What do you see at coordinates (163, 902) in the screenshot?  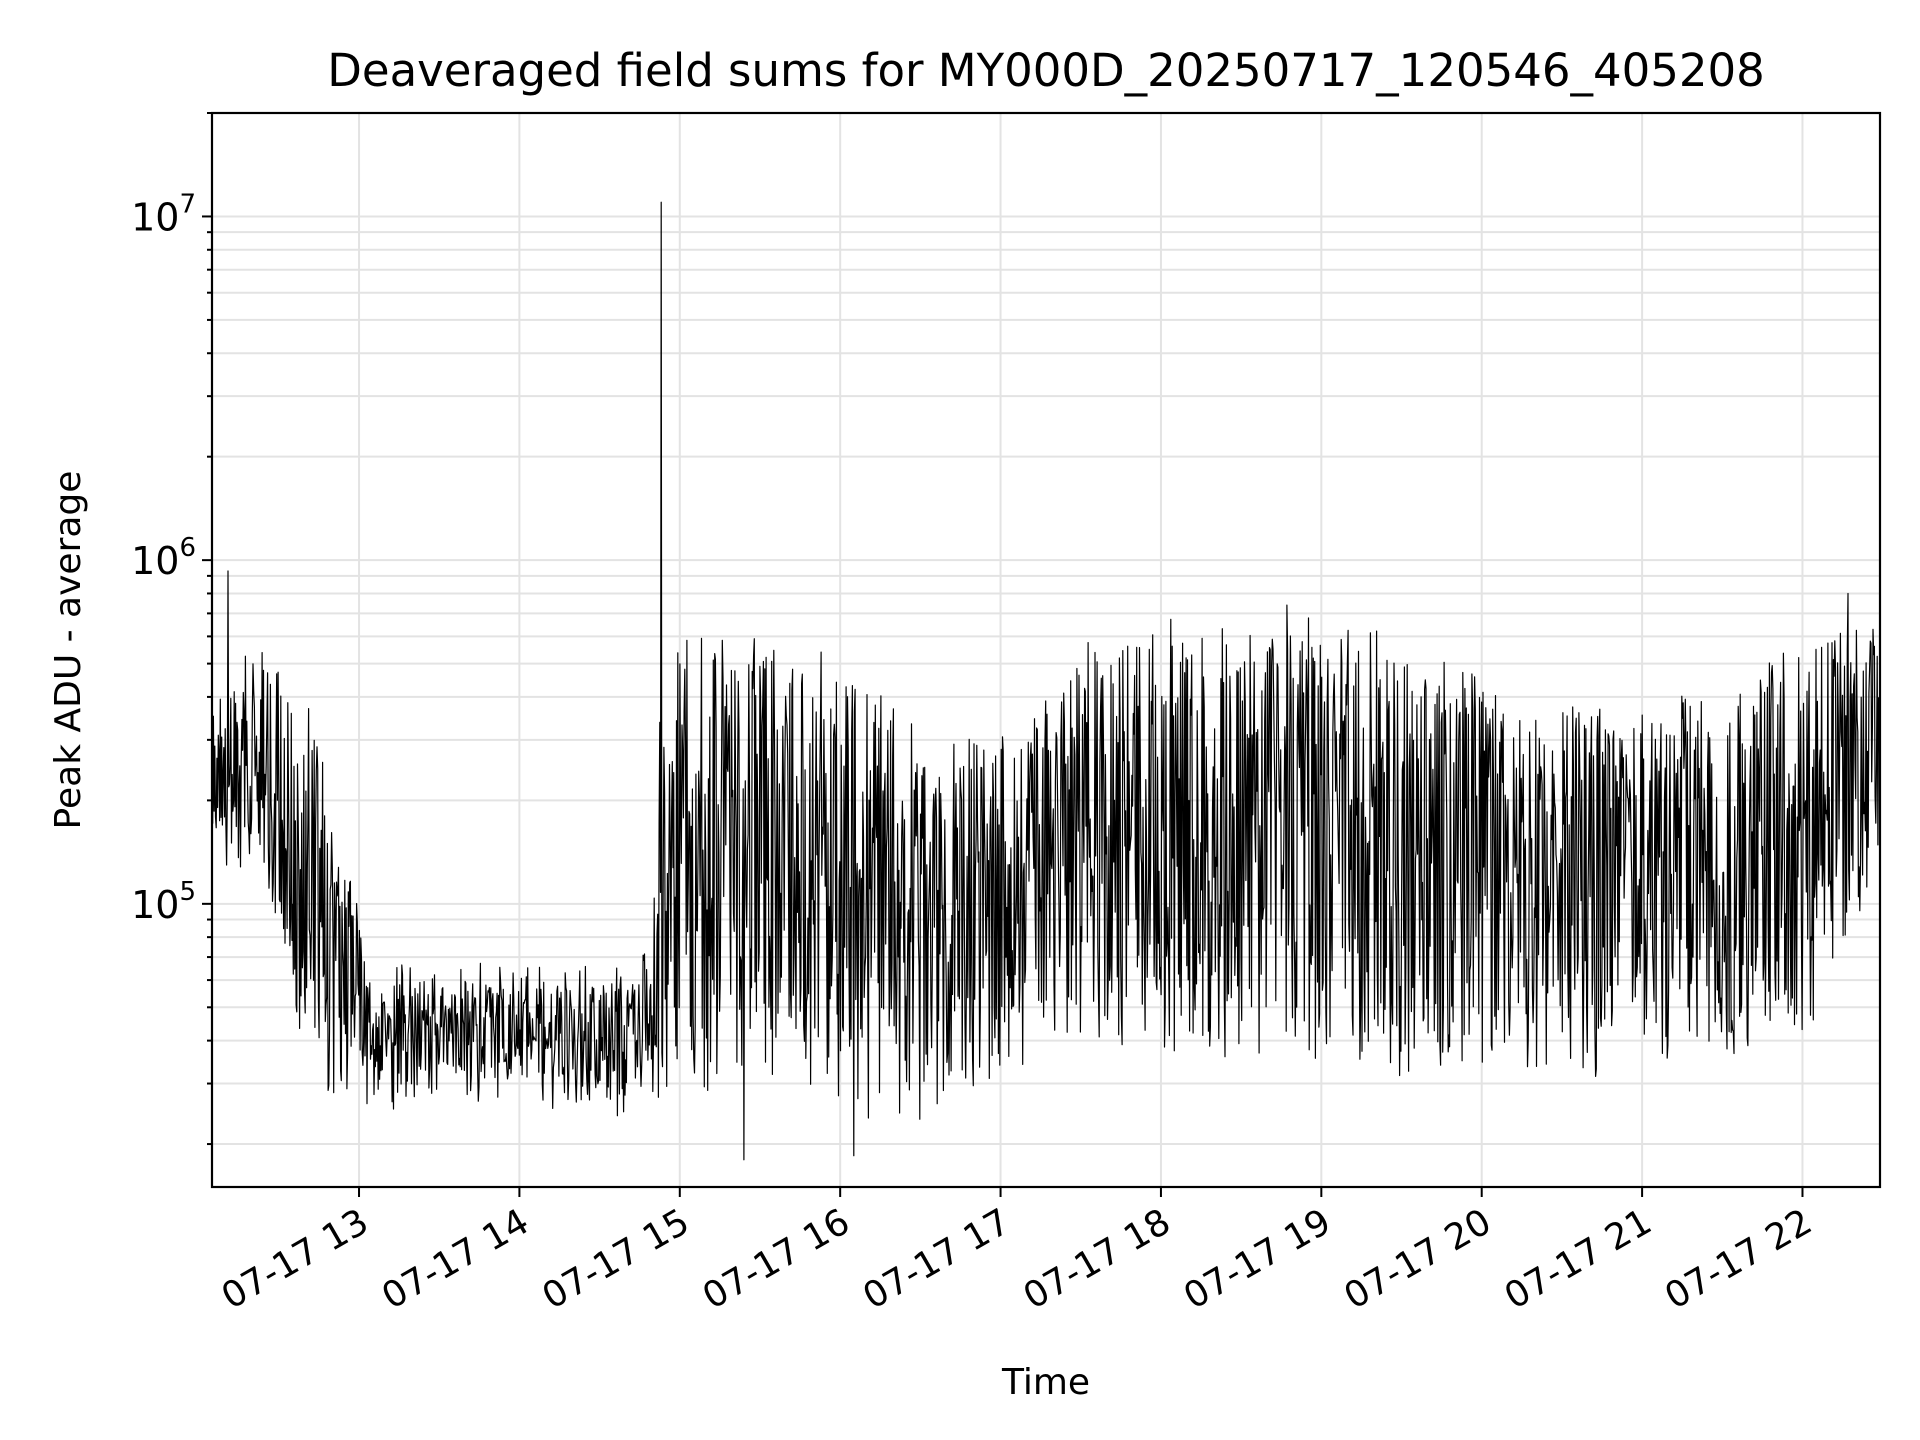 I see `y-tick-label: 10⁵` at bounding box center [163, 902].